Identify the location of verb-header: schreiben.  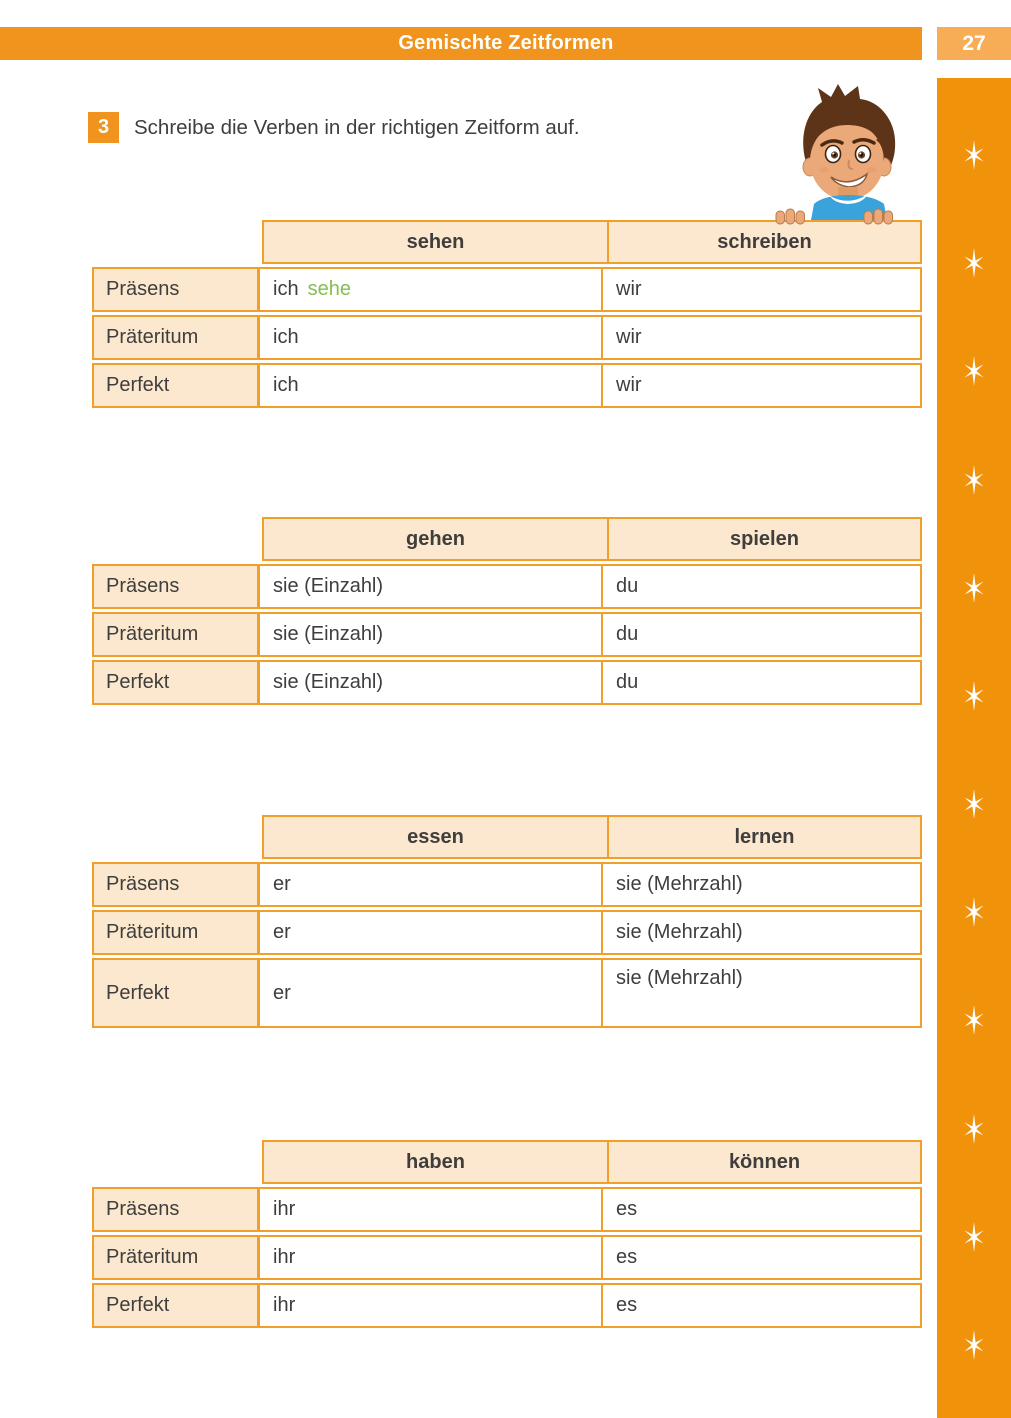
(763, 242).